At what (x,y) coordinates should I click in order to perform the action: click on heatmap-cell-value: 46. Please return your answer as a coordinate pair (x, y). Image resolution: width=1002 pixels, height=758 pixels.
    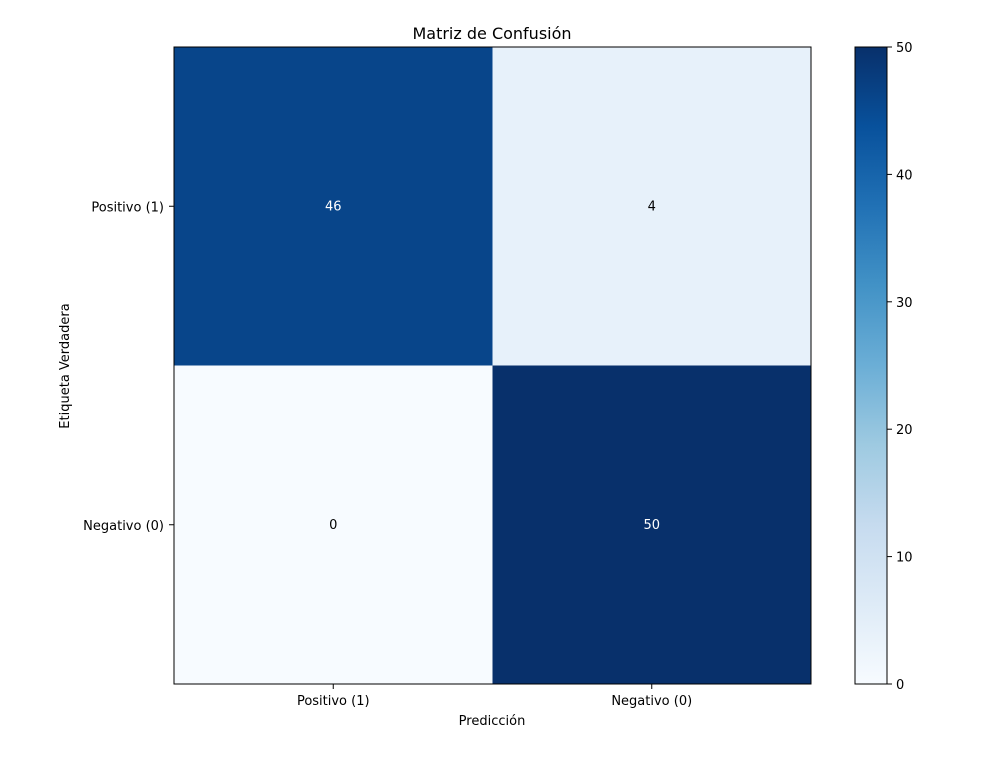
    Looking at the image, I should click on (333, 206).